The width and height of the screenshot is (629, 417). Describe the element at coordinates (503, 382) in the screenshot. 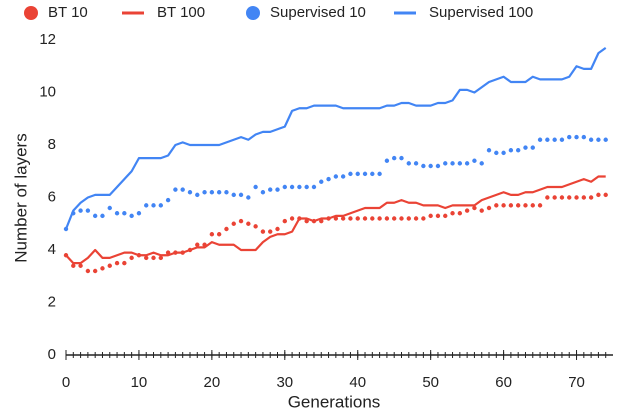

I see `x-tick-label: 60` at that location.